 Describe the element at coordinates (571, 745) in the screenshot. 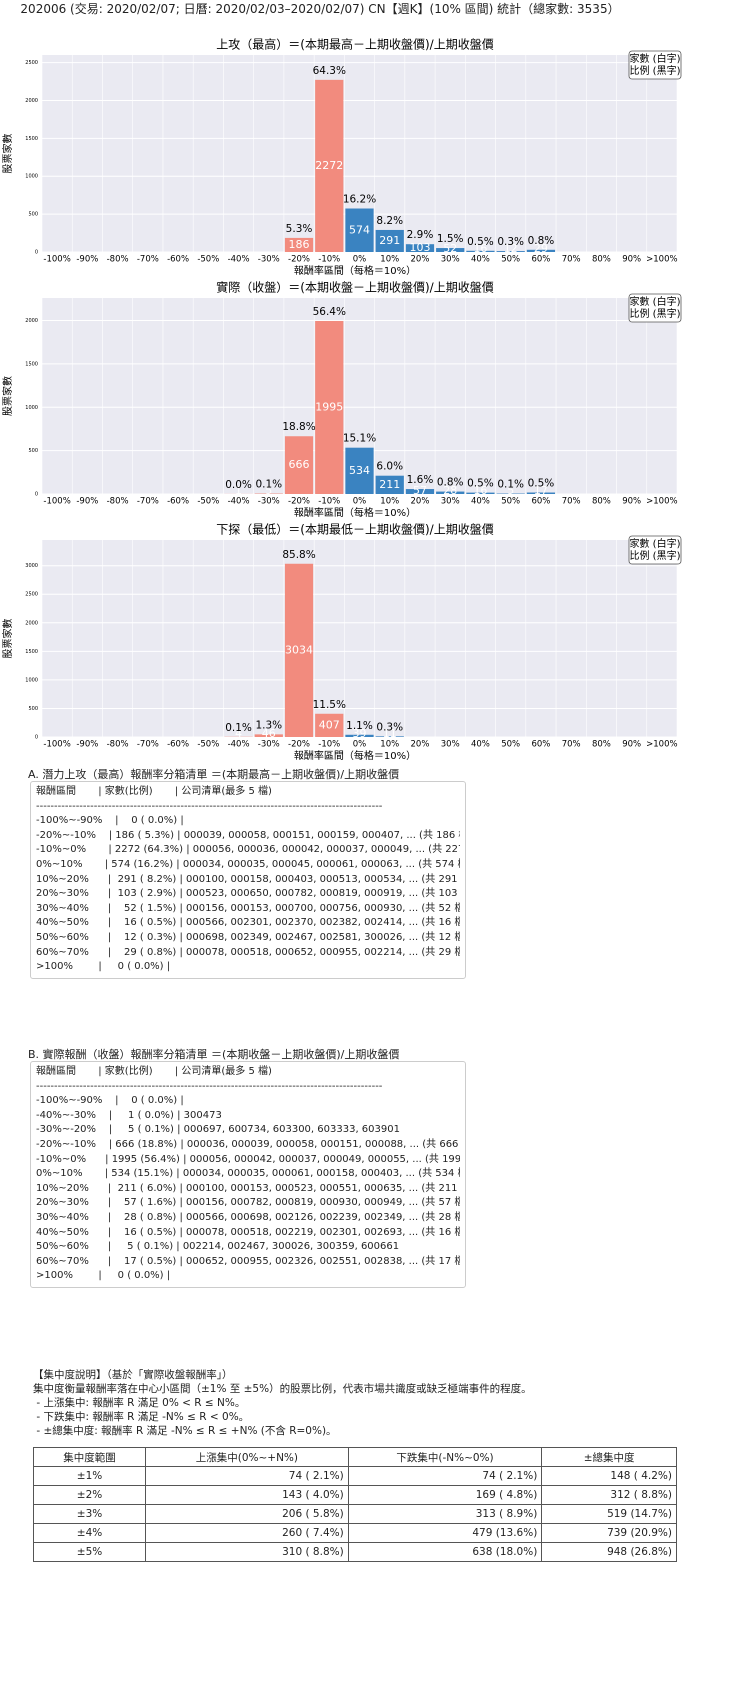

I see `x-tick-label: 70%` at that location.